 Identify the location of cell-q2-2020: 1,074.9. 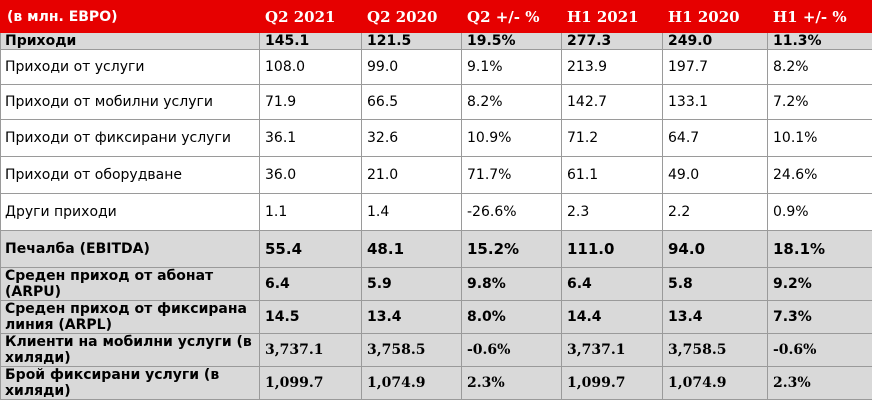
(411, 383).